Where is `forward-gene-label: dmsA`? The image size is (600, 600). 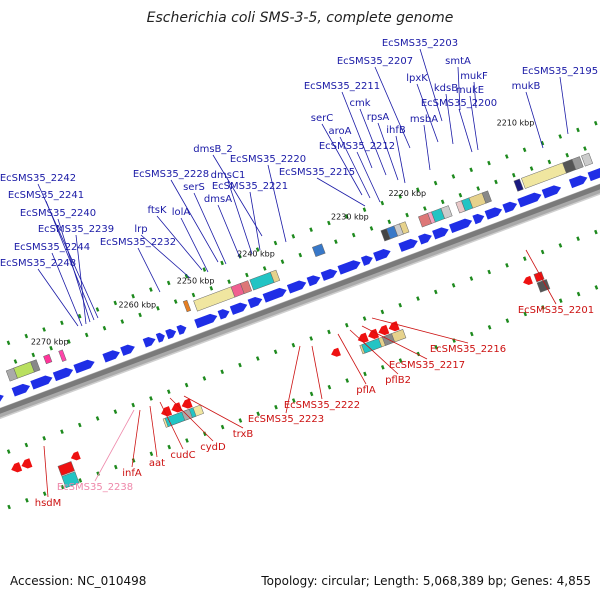
forward-gene-label: dmsA is located at coordinates (218, 199).